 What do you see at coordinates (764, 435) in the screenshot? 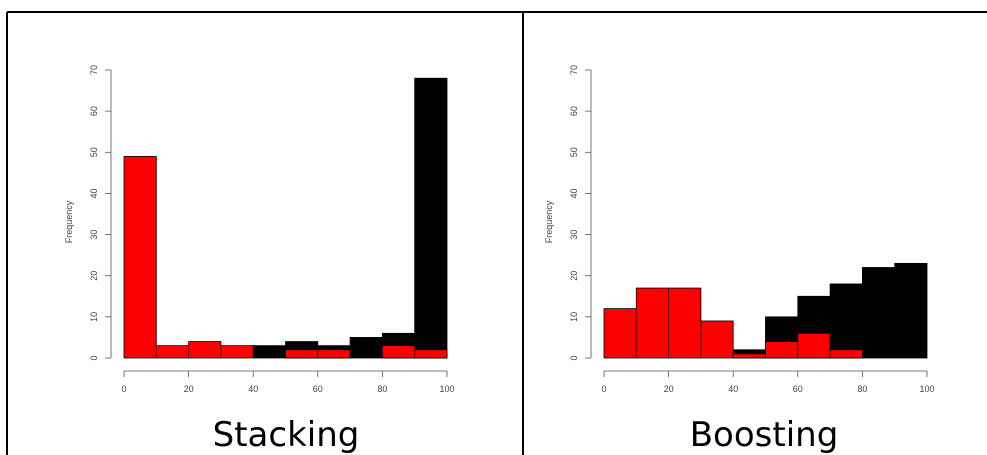
I see `boosting-caption: Boosting` at bounding box center [764, 435].